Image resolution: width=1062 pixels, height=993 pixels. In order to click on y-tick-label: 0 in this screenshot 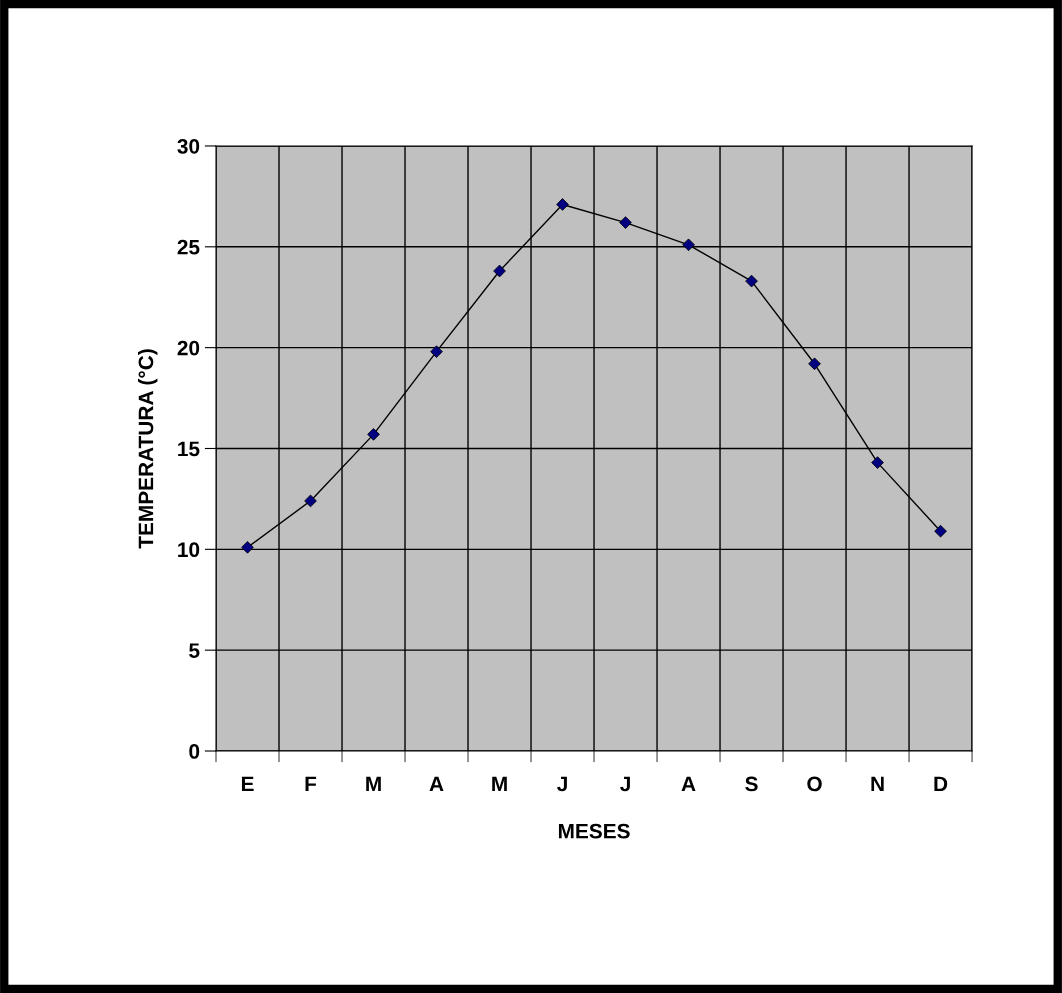, I will do `click(194, 751)`.